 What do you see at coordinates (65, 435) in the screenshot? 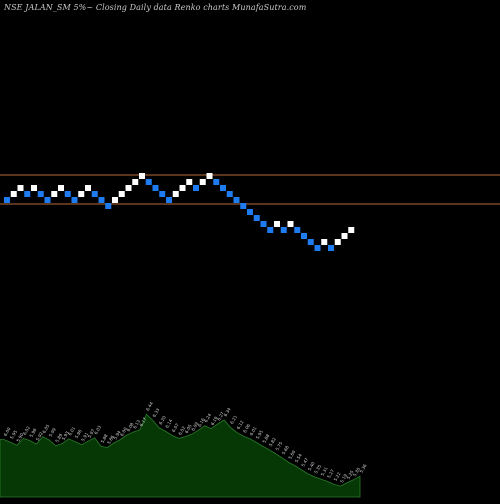
I see `volume-value-label: 5.93` at bounding box center [65, 435].